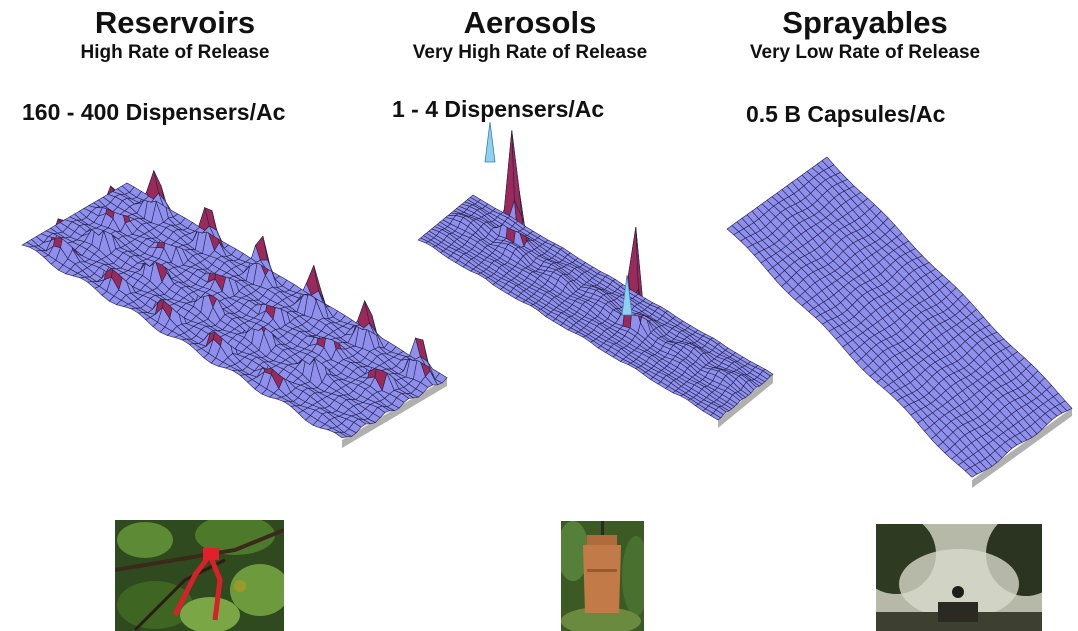 The width and height of the screenshot is (1078, 631). I want to click on aerosols-density: 1 - 4 Dispensers/Ac, so click(498, 109).